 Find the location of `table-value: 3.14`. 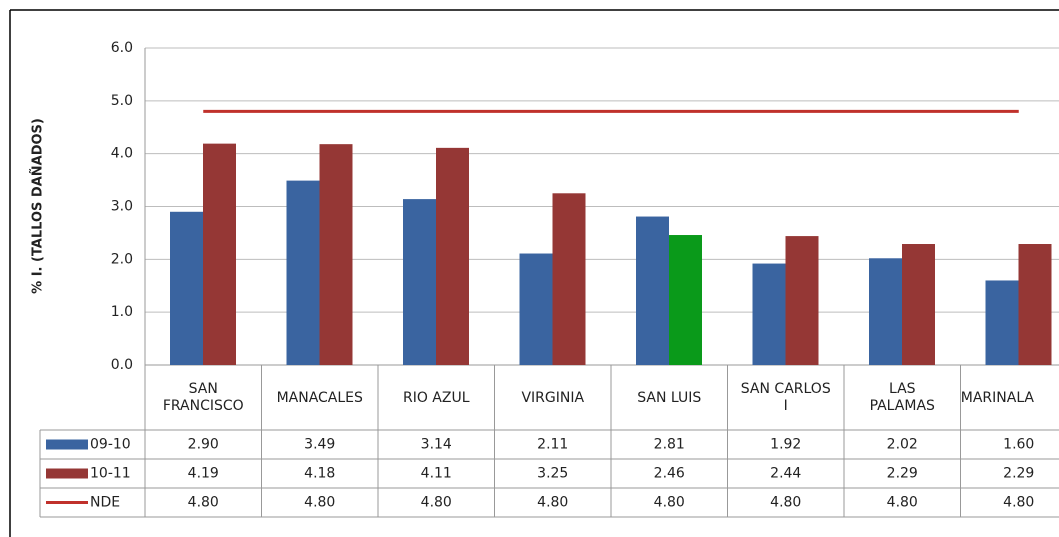

table-value: 3.14 is located at coordinates (436, 445).